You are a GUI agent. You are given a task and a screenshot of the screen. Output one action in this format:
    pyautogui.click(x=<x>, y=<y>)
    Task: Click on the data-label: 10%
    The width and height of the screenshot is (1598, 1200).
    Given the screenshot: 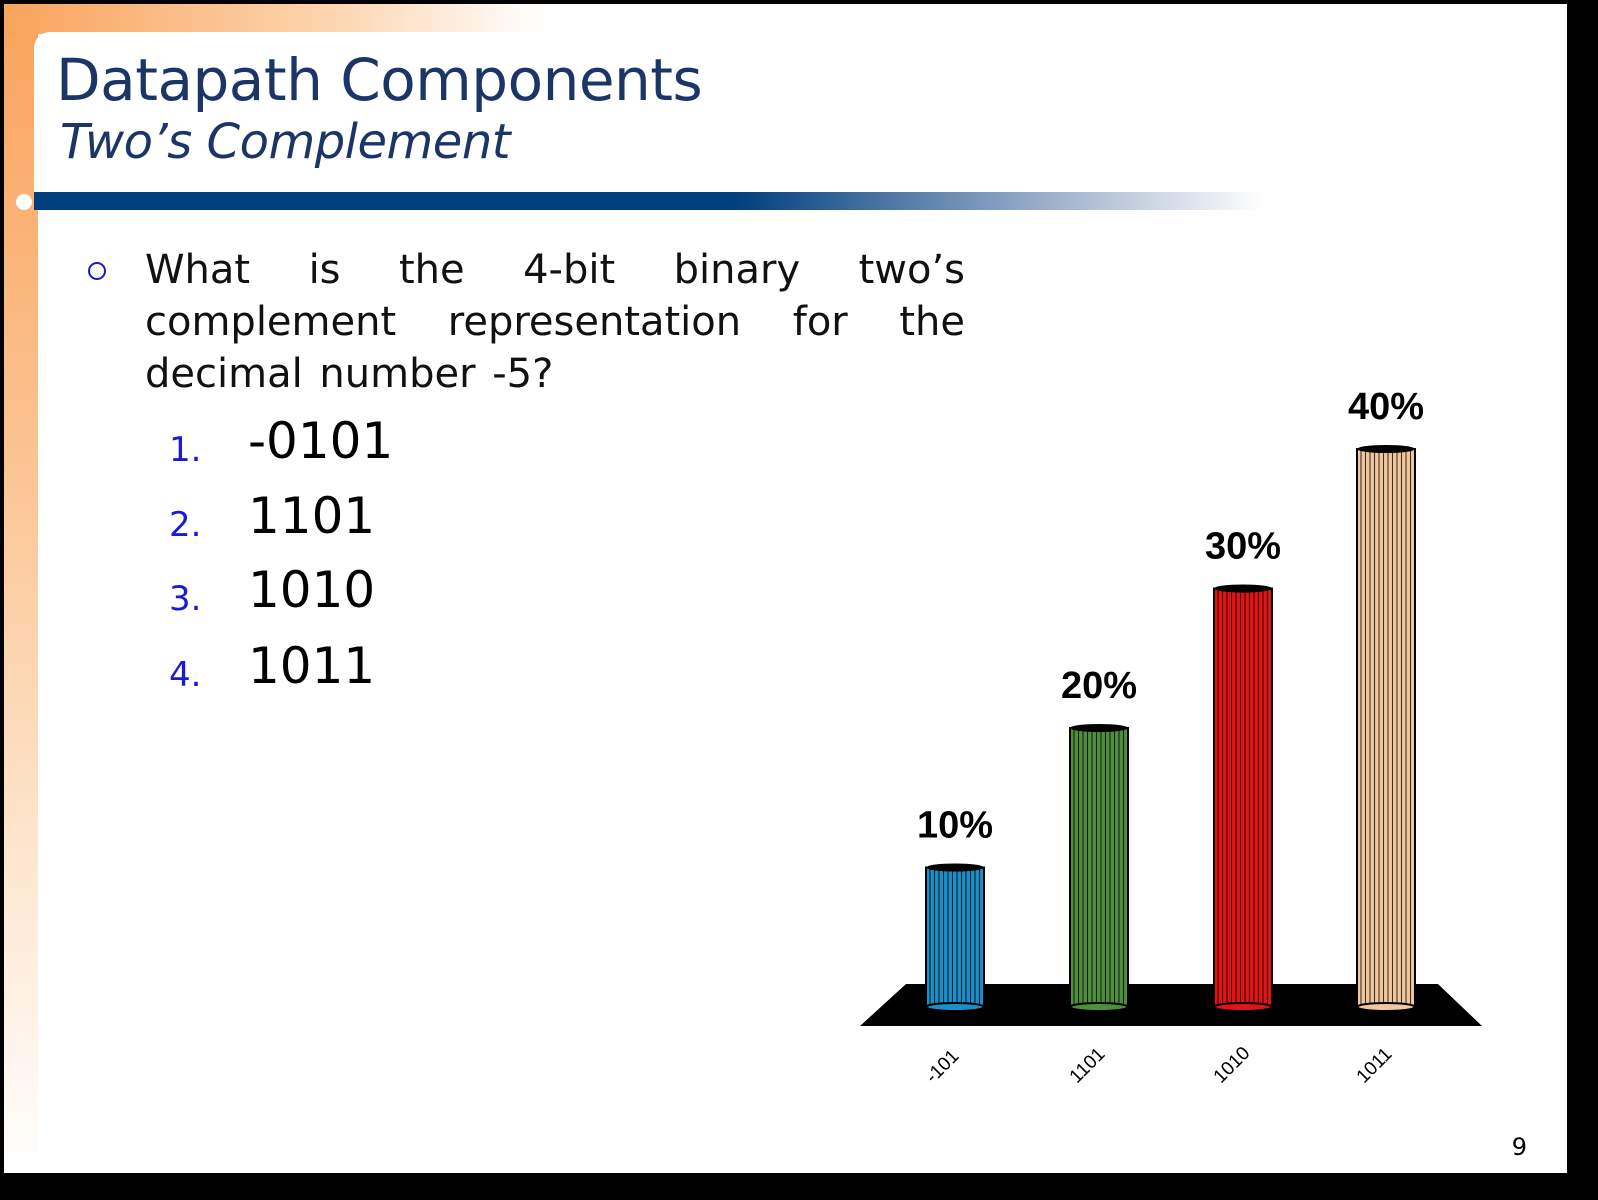 What is the action you would take?
    pyautogui.click(x=955, y=826)
    